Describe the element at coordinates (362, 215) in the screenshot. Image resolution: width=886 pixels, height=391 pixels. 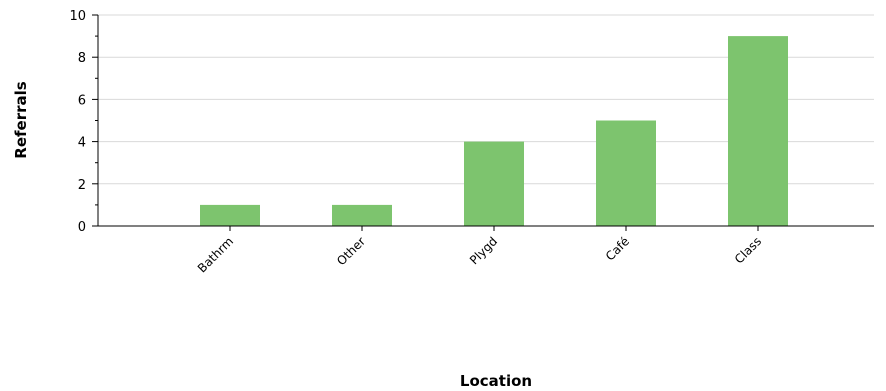
I see `bar-other` at that location.